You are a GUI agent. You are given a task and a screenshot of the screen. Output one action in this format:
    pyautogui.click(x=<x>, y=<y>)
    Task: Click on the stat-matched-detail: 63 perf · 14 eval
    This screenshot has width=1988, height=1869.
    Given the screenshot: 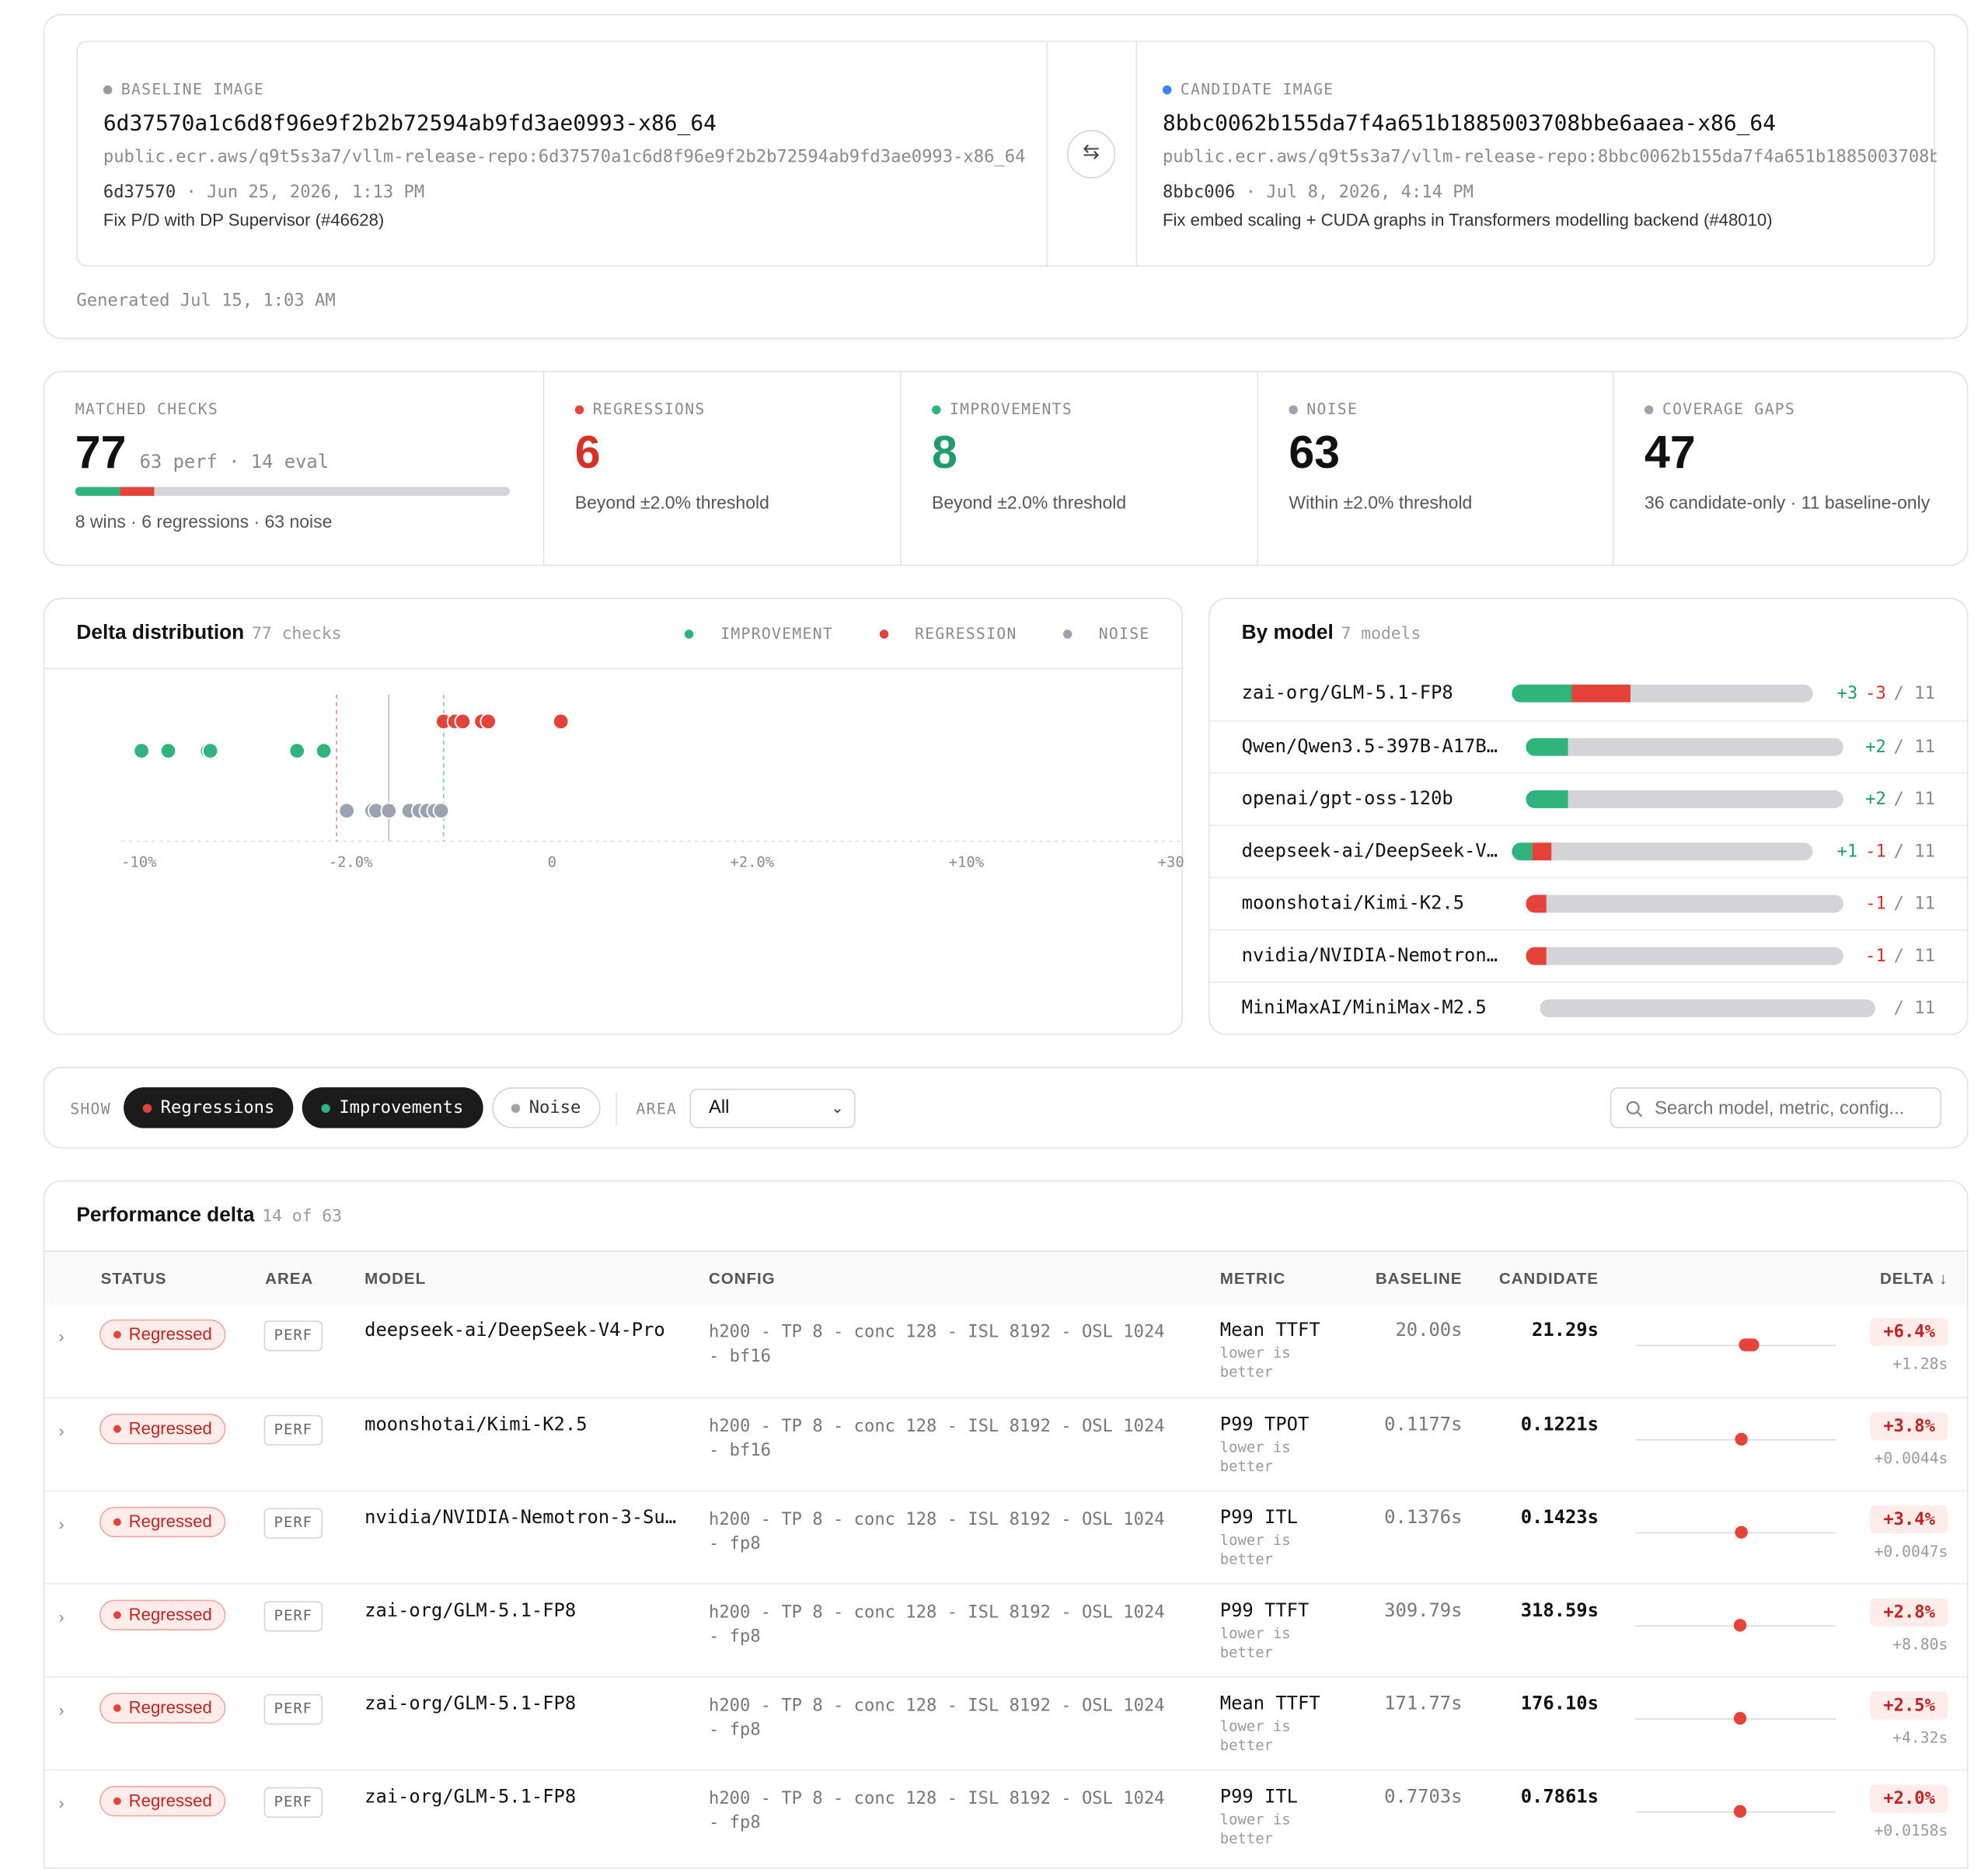 What is the action you would take?
    pyautogui.click(x=235, y=462)
    